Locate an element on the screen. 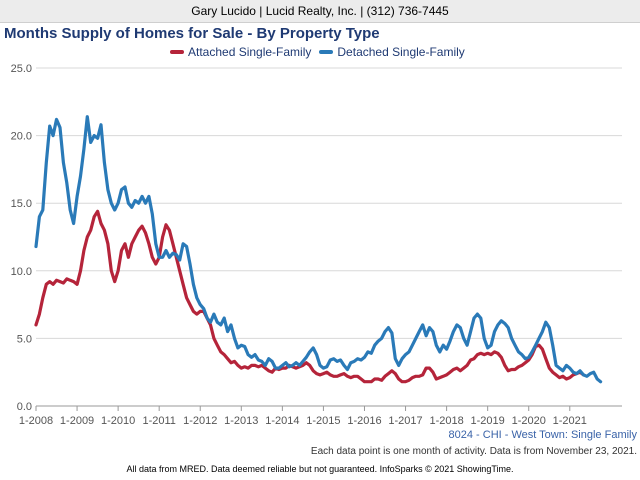 The height and width of the screenshot is (480, 640). y-tick-label: 10.0 is located at coordinates (21, 272).